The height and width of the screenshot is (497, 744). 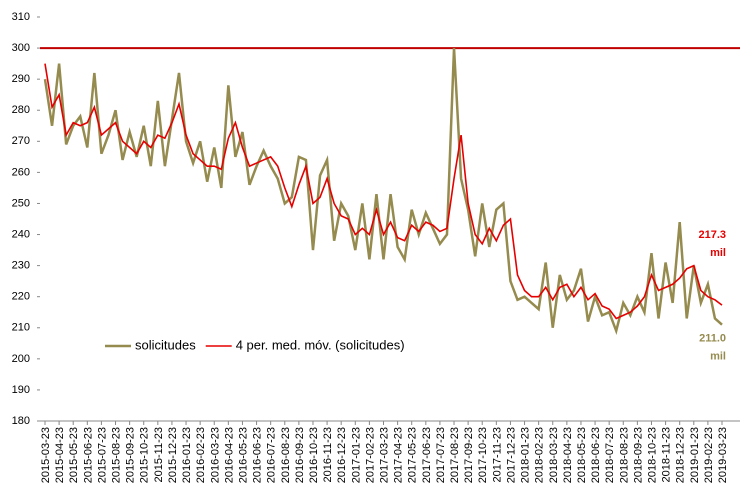 What do you see at coordinates (624, 455) in the screenshot?
I see `x-tick-label: 2018-08-23` at bounding box center [624, 455].